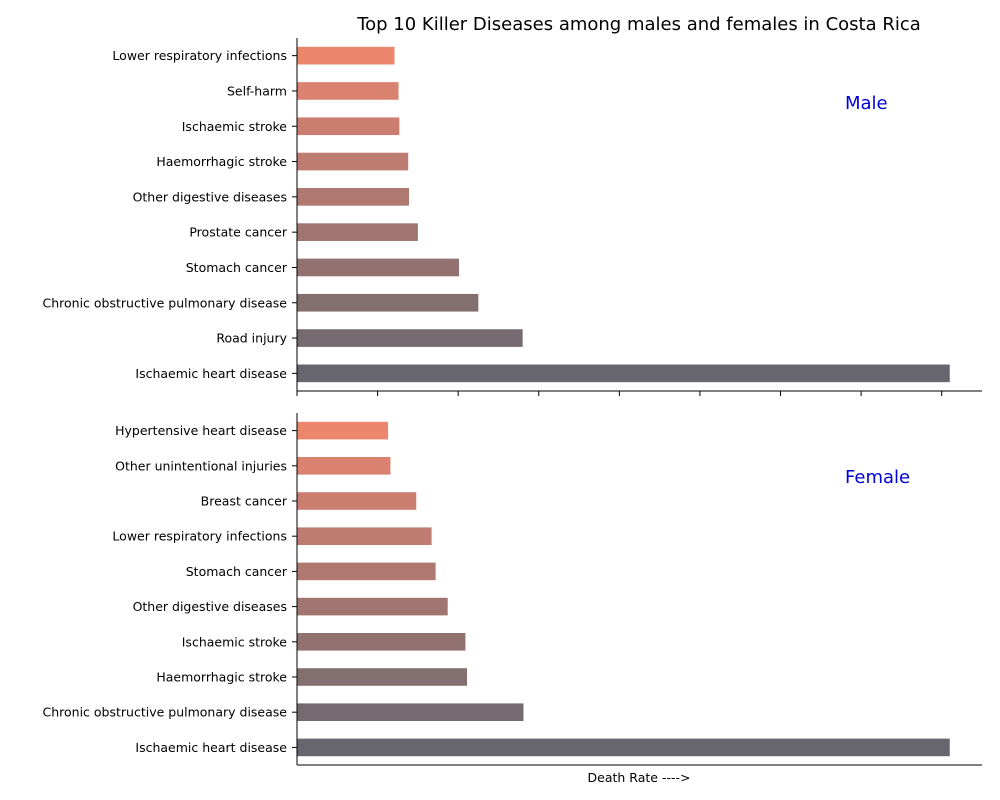 The image size is (1000, 800). What do you see at coordinates (639, 777) in the screenshot?
I see `x-axis-title: Death Rate ---->` at bounding box center [639, 777].